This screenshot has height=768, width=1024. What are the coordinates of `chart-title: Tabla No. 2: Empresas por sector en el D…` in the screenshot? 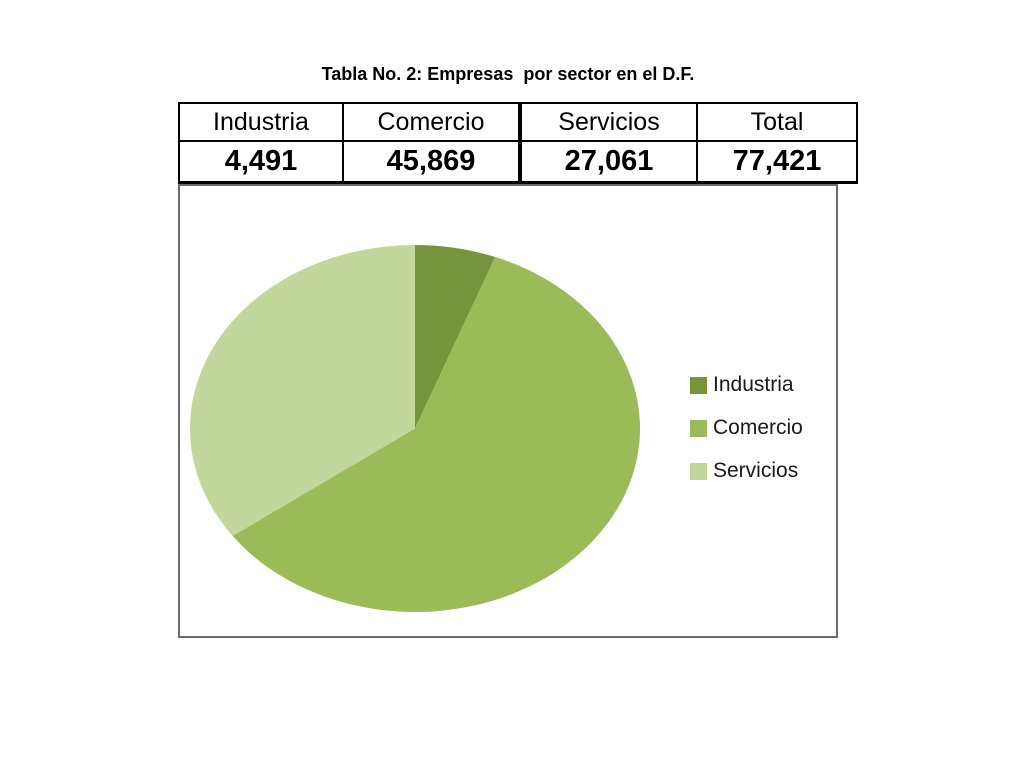 It's located at (508, 74).